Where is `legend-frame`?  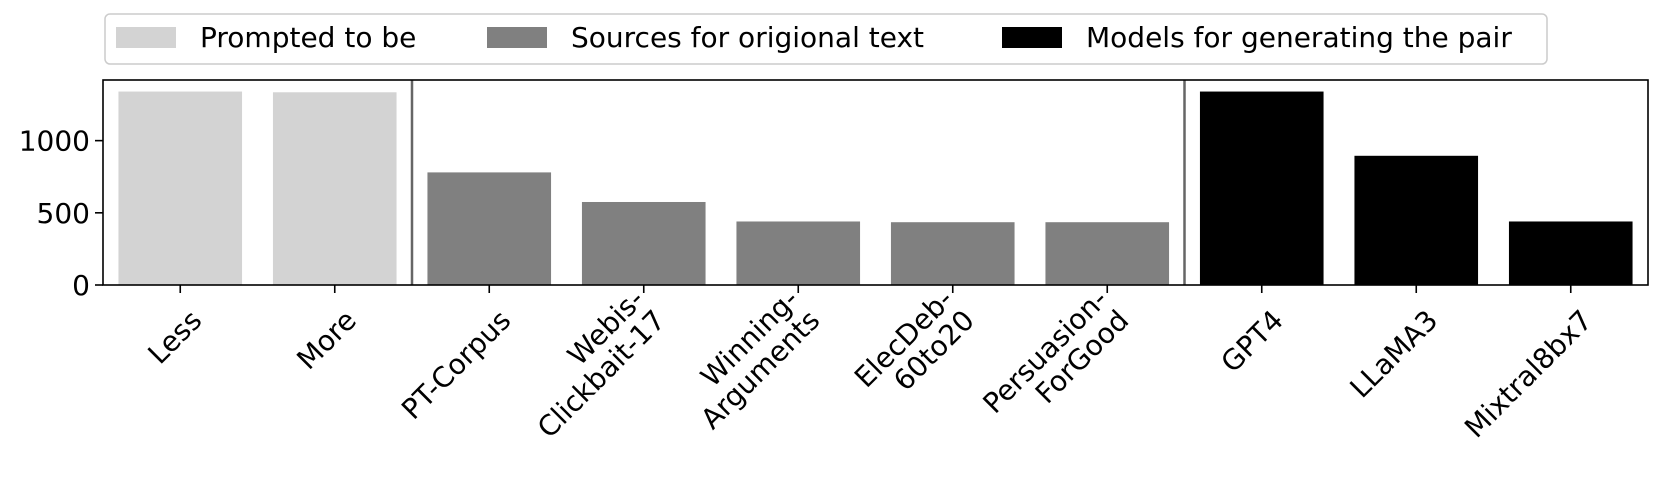
legend-frame is located at coordinates (826, 39).